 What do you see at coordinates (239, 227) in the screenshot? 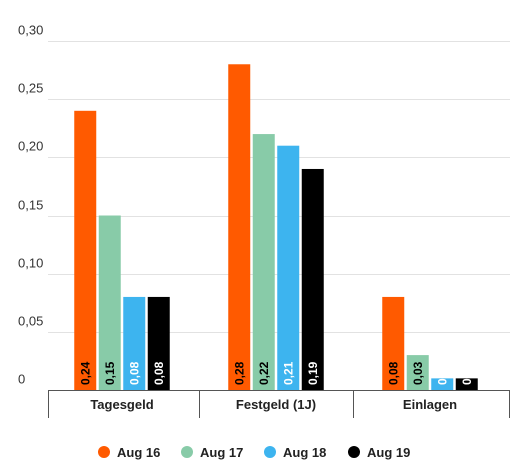
I see `bar-festgeld-1j--aug-16` at bounding box center [239, 227].